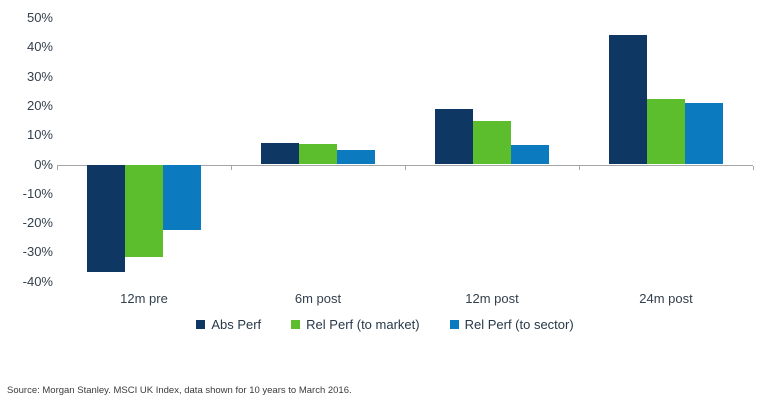  I want to click on category-label: 12m pre, so click(144, 298).